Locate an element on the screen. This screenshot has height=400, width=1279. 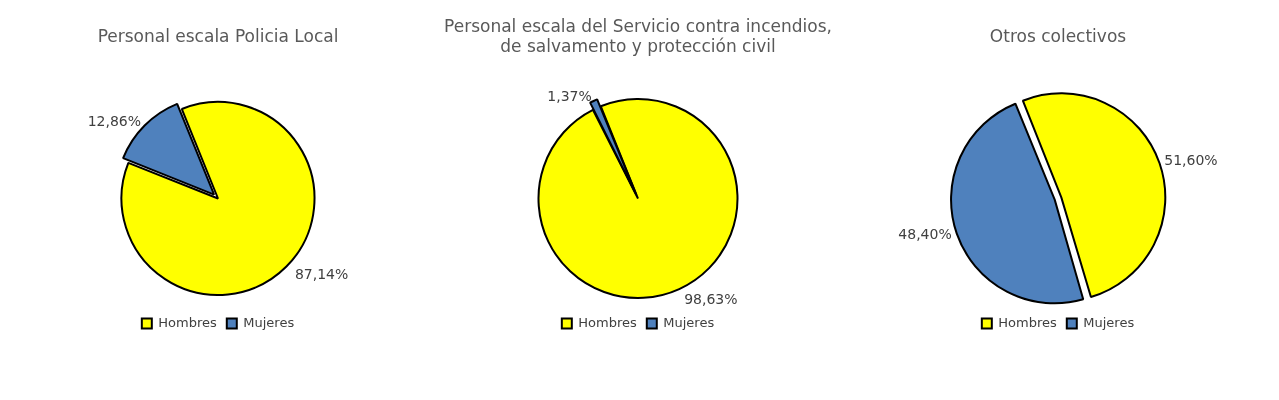
data-label: 98,63% is located at coordinates (711, 298).